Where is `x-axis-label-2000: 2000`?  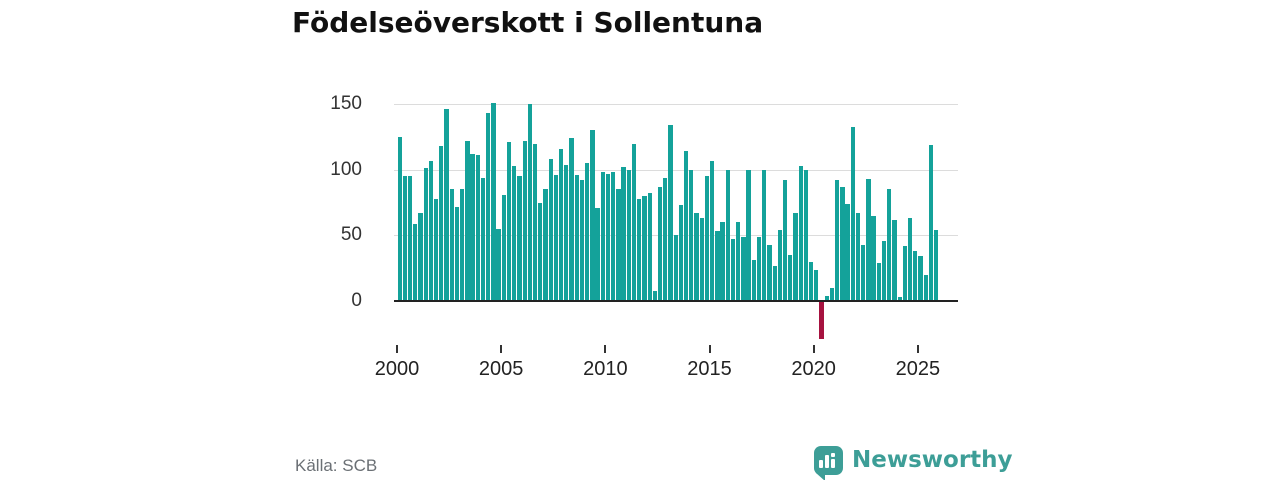 x-axis-label-2000: 2000 is located at coordinates (397, 369).